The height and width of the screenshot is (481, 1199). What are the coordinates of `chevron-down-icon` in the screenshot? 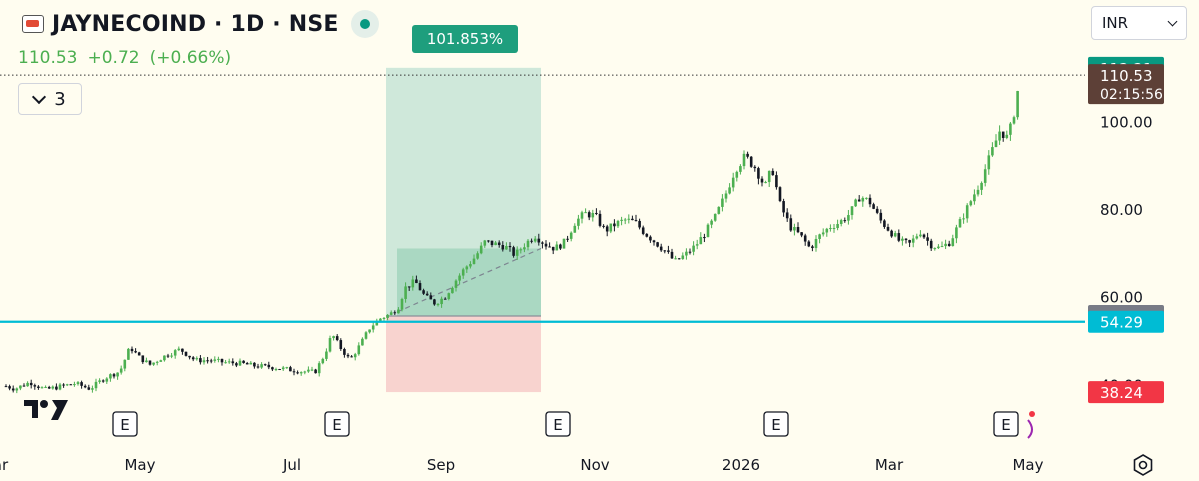 It's located at (1172, 21).